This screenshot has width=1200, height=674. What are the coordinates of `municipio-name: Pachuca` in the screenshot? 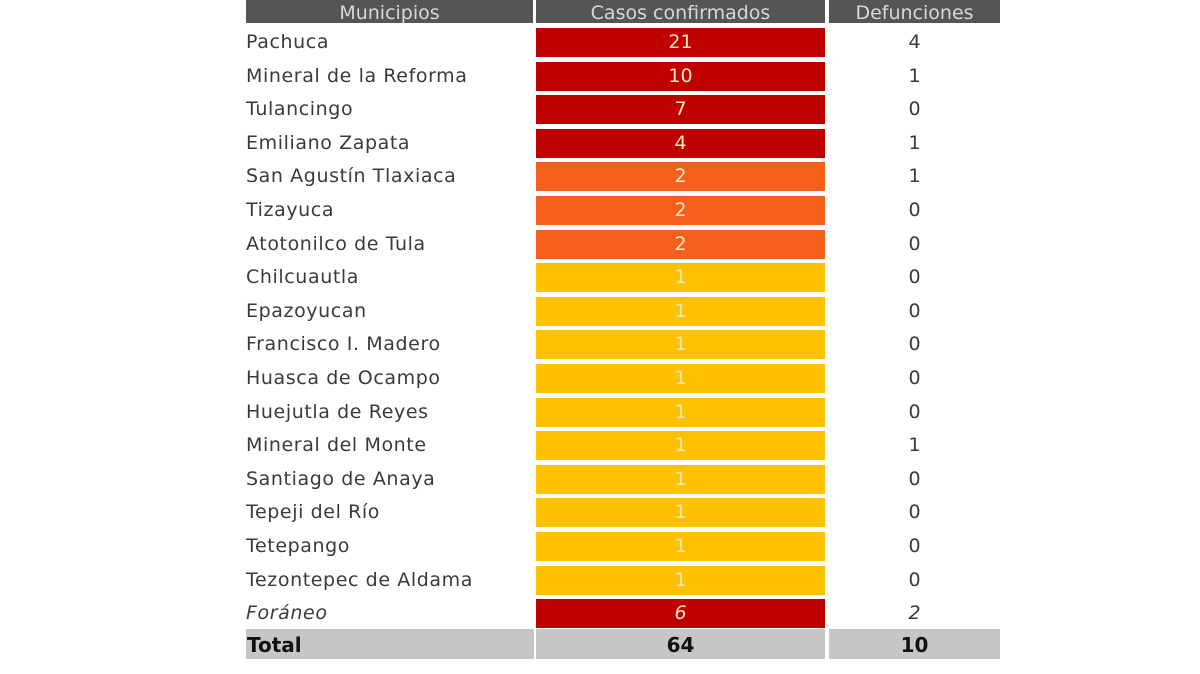 It's located at (288, 42).